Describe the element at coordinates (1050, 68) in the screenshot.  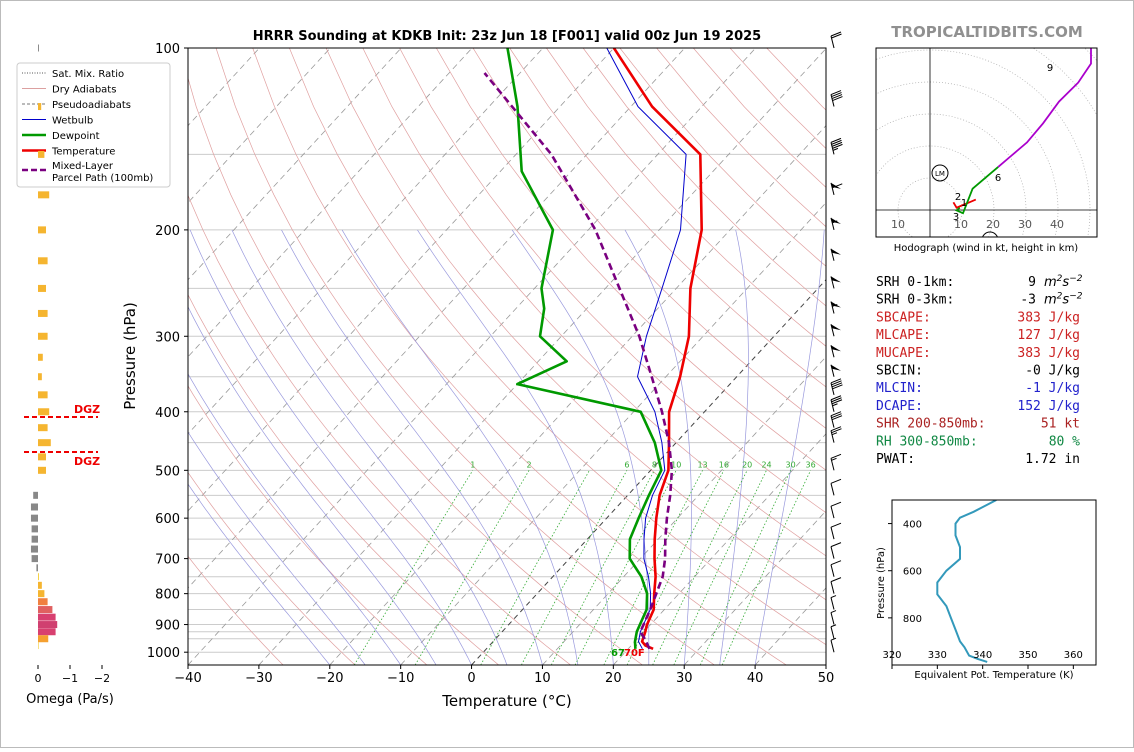
I see `hodograph-height-label: 9` at that location.